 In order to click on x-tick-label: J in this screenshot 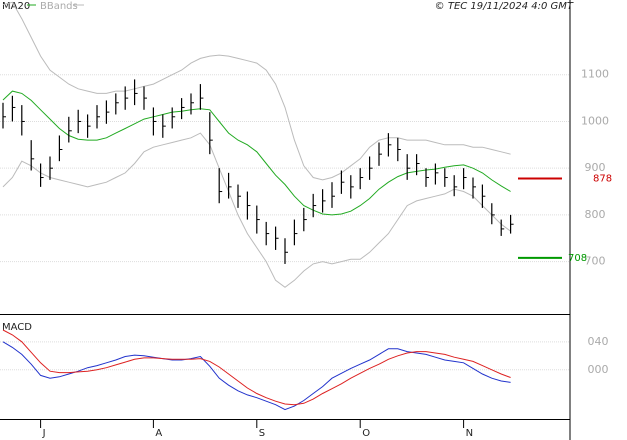, I will do `click(44, 433)`.